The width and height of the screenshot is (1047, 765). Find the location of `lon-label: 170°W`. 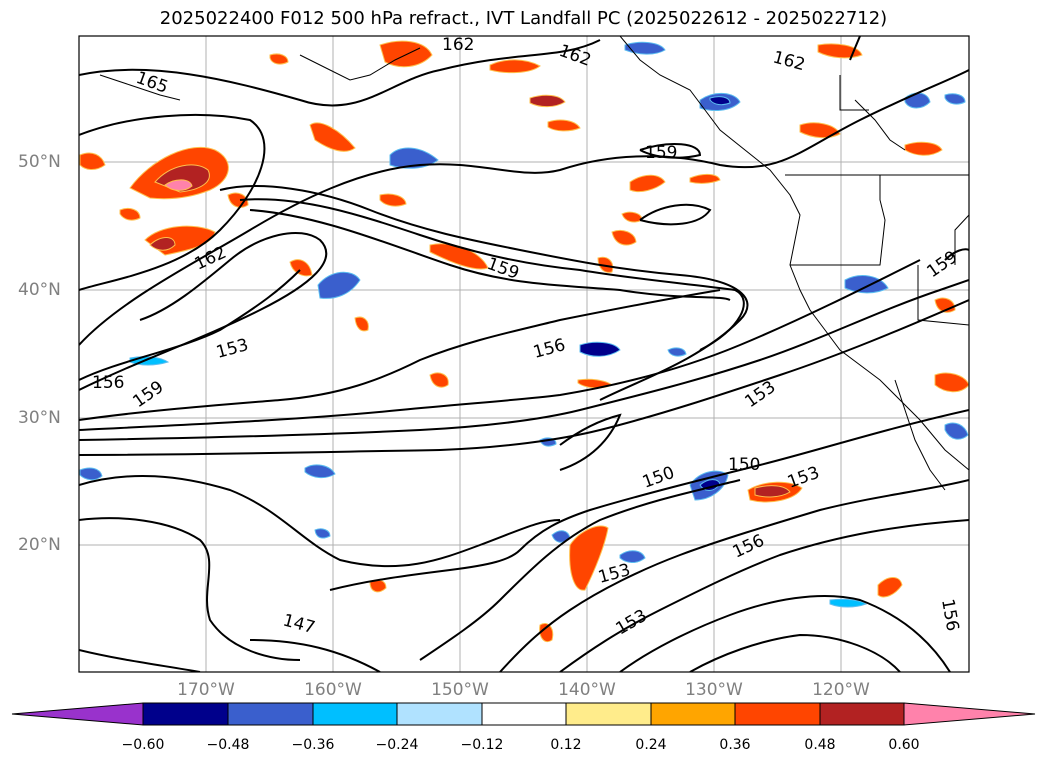

lon-label: 170°W is located at coordinates (206, 690).